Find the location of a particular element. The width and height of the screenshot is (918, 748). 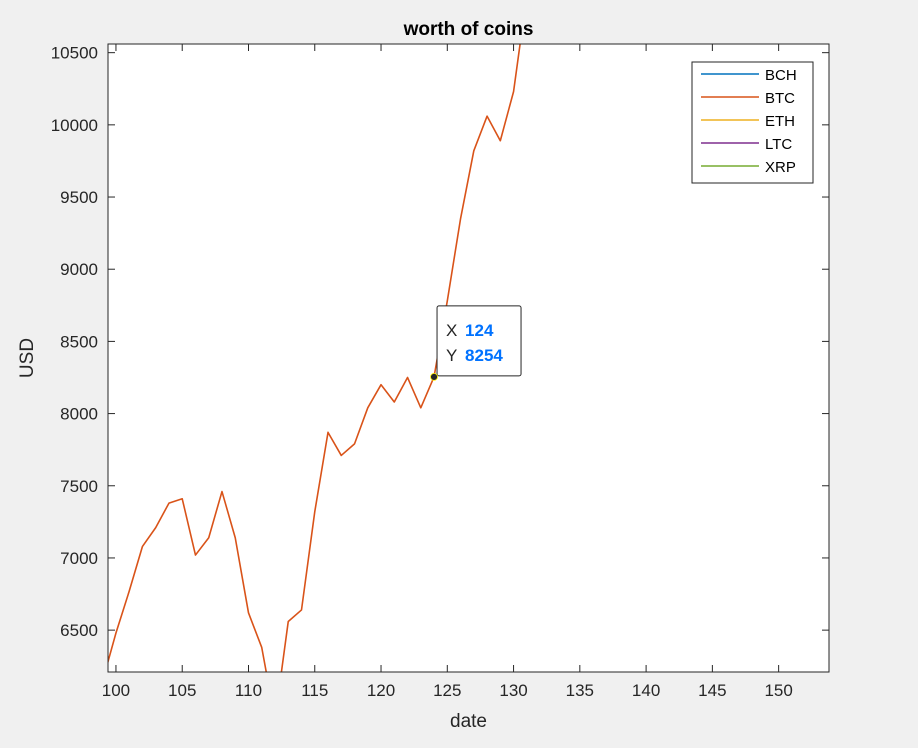

datatip: X 124 Y 8254 is located at coordinates (476, 343).